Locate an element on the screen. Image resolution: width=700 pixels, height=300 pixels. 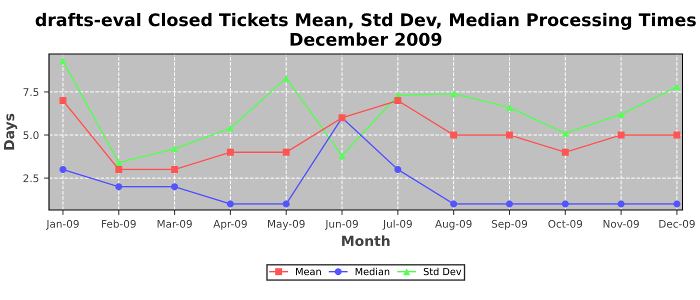
x-tick-label: Jul-09 is located at coordinates (397, 225).